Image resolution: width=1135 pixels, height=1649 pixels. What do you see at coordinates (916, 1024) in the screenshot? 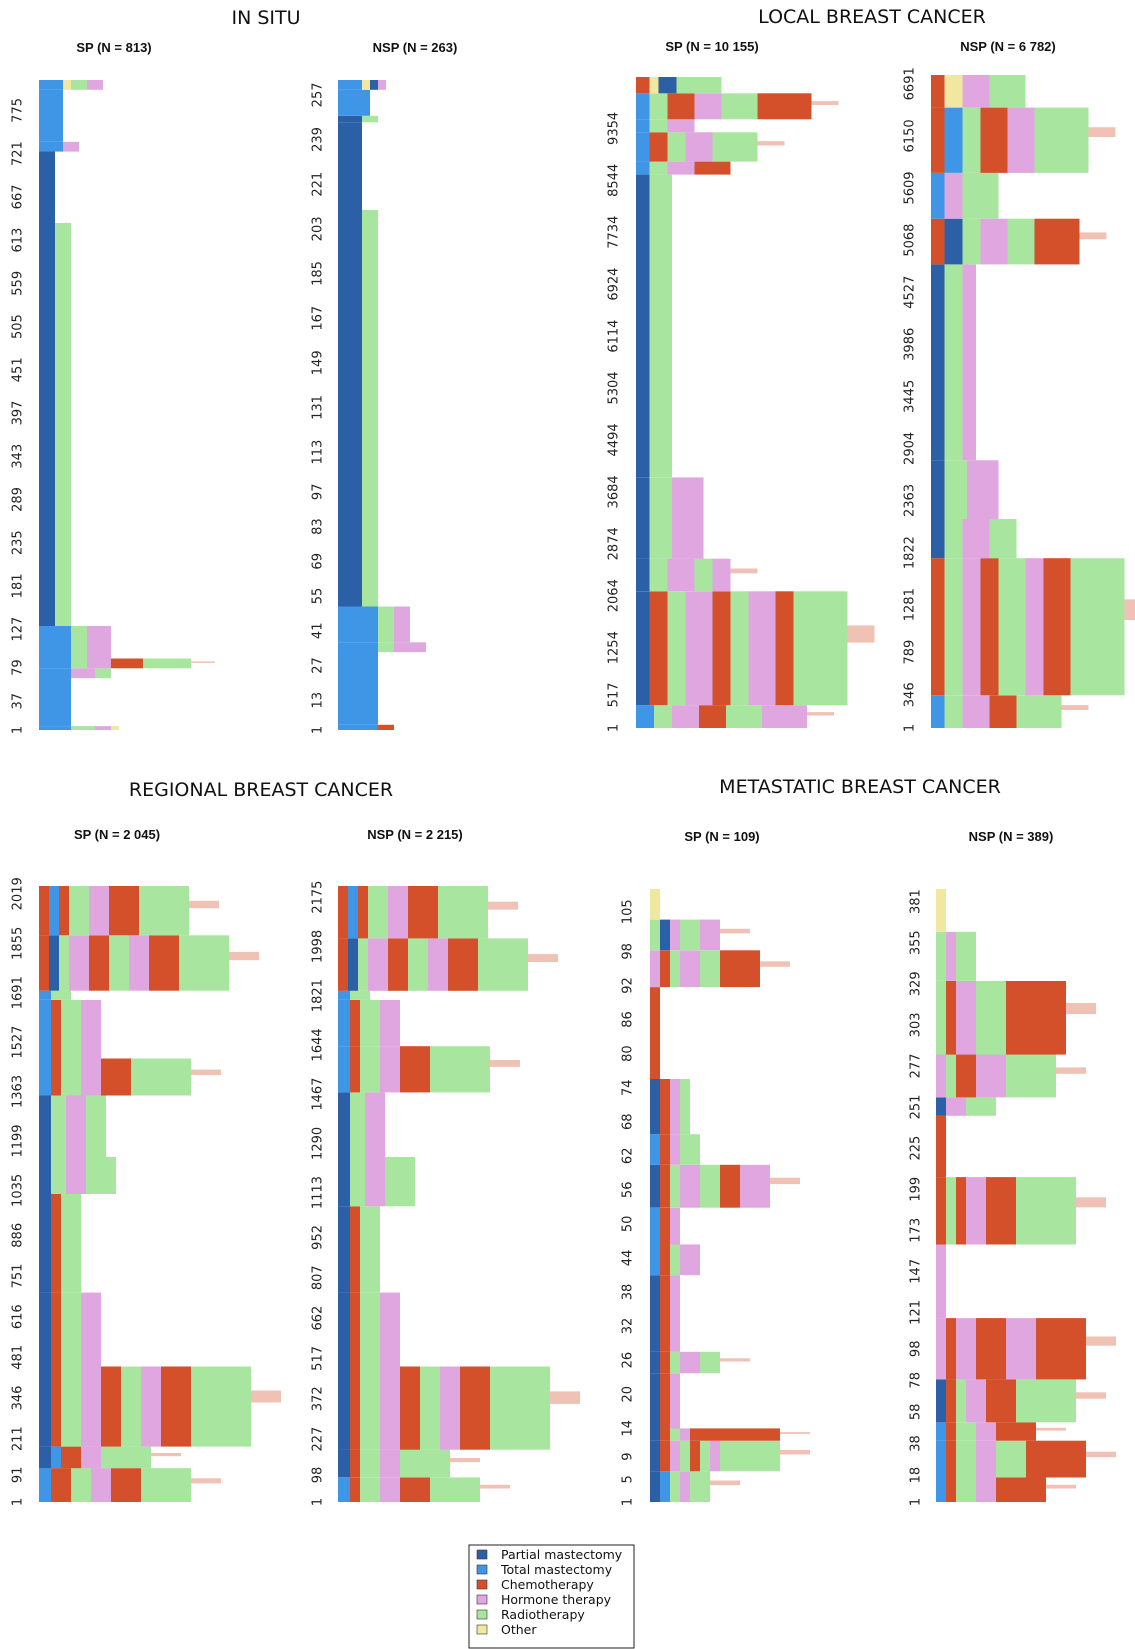
I see `y-tick-label: 303` at bounding box center [916, 1024].